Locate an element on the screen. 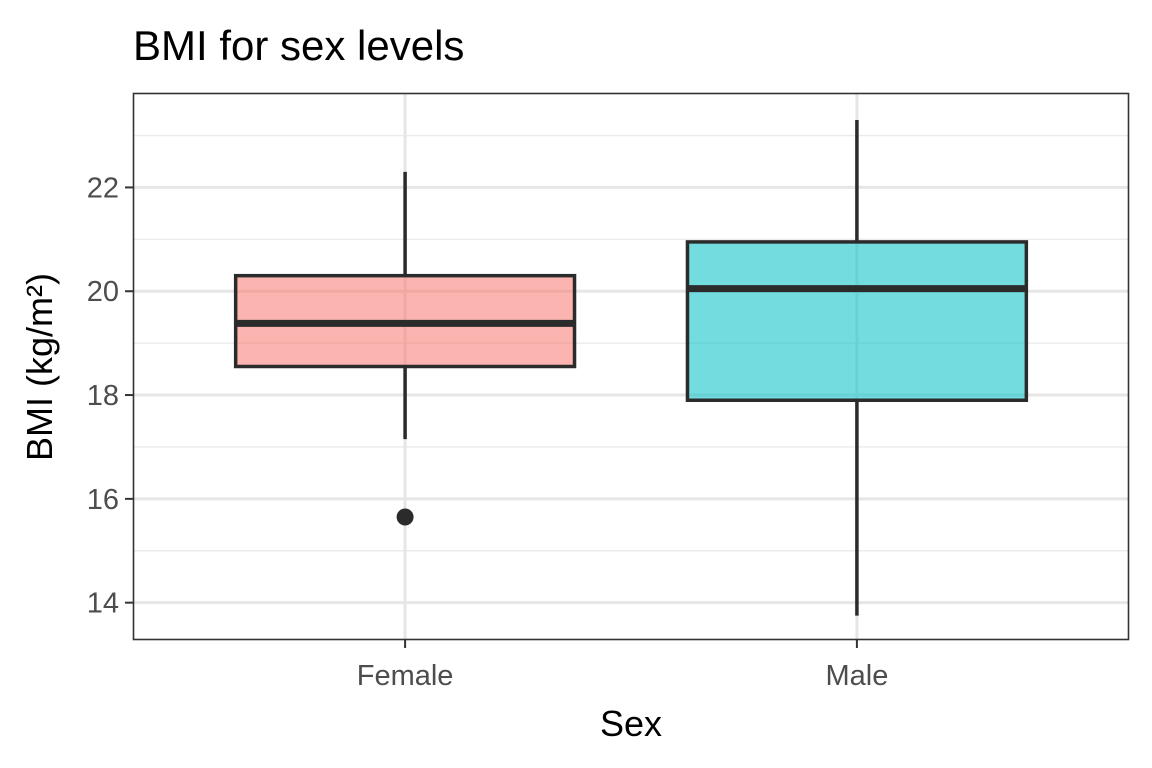 Image resolution: width=1152 pixels, height=768 pixels. x-axis-ticks: Female Male is located at coordinates (622, 665).